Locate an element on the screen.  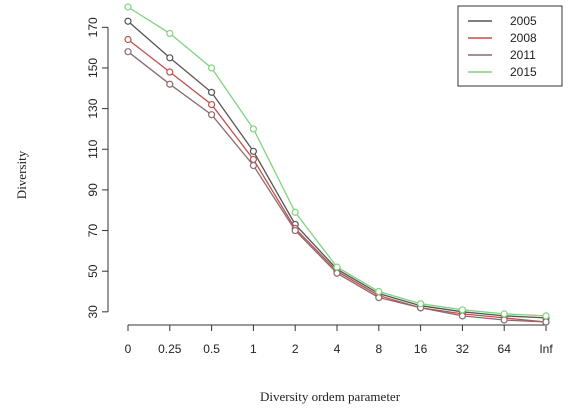
x-tick-label: 0.25 is located at coordinates (170, 349).